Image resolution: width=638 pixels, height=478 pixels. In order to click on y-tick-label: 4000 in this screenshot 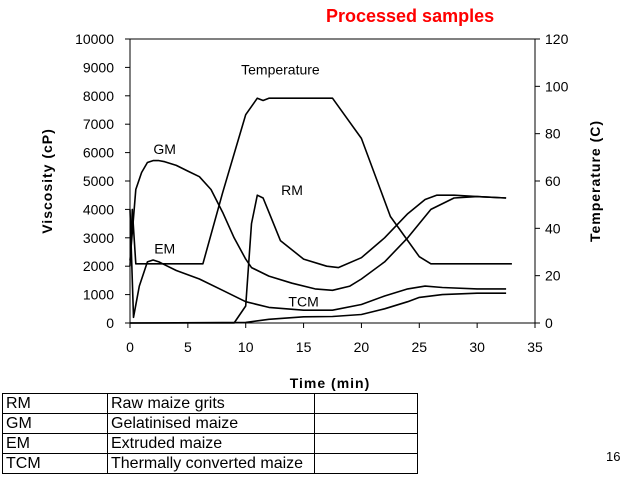, I will do `click(98, 209)`.